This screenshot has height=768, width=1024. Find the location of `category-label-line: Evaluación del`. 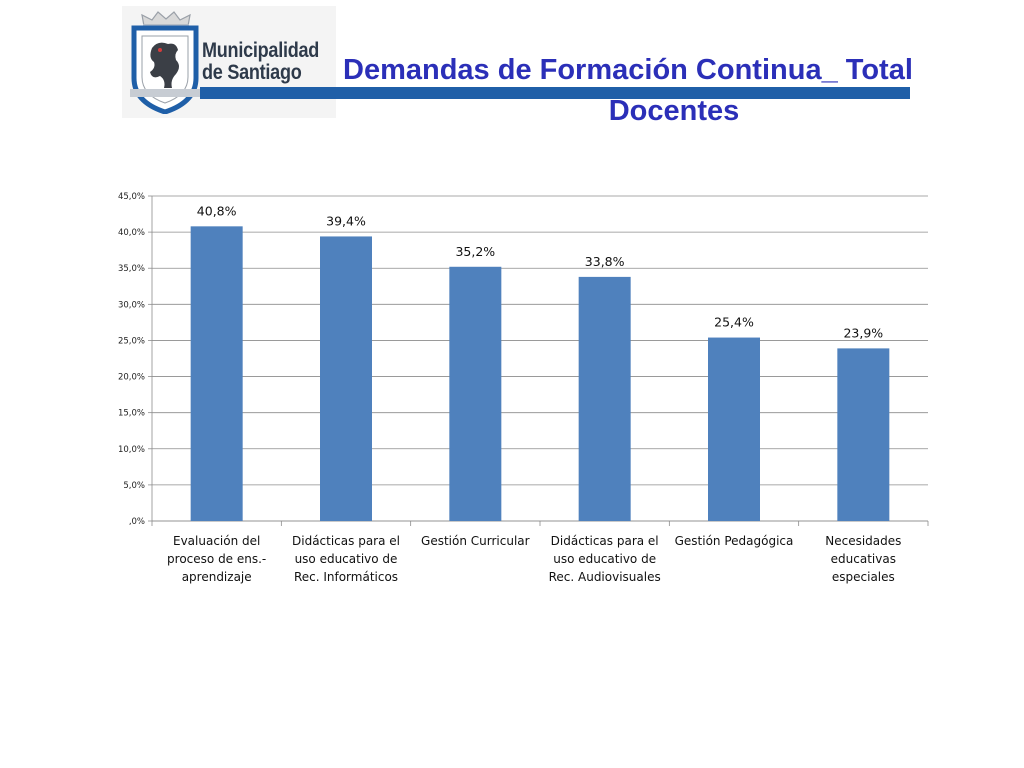

category-label-line: Evaluación del is located at coordinates (216, 541).